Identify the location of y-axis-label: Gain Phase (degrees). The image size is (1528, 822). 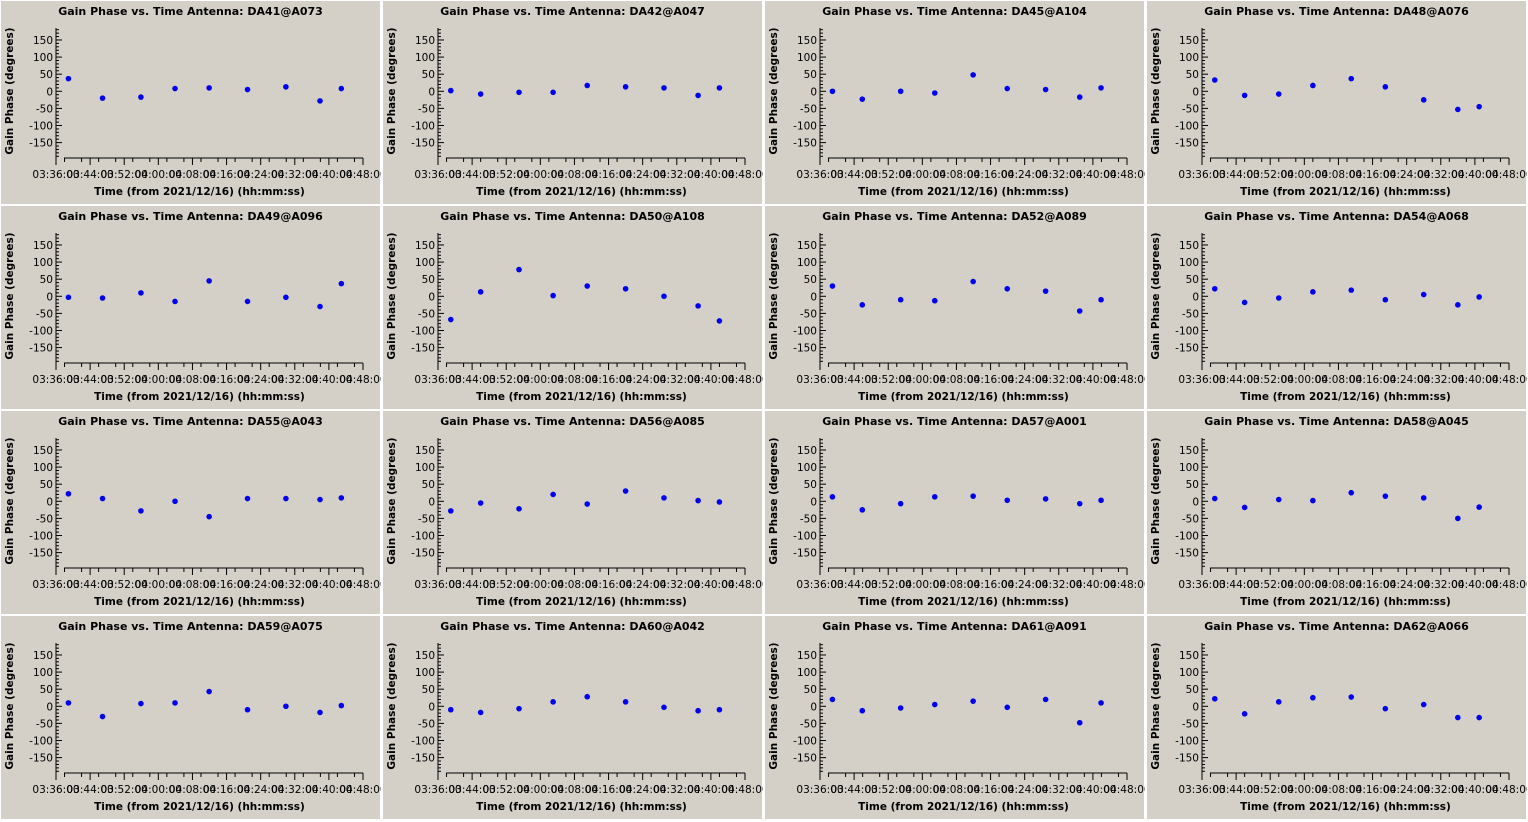
(774, 705).